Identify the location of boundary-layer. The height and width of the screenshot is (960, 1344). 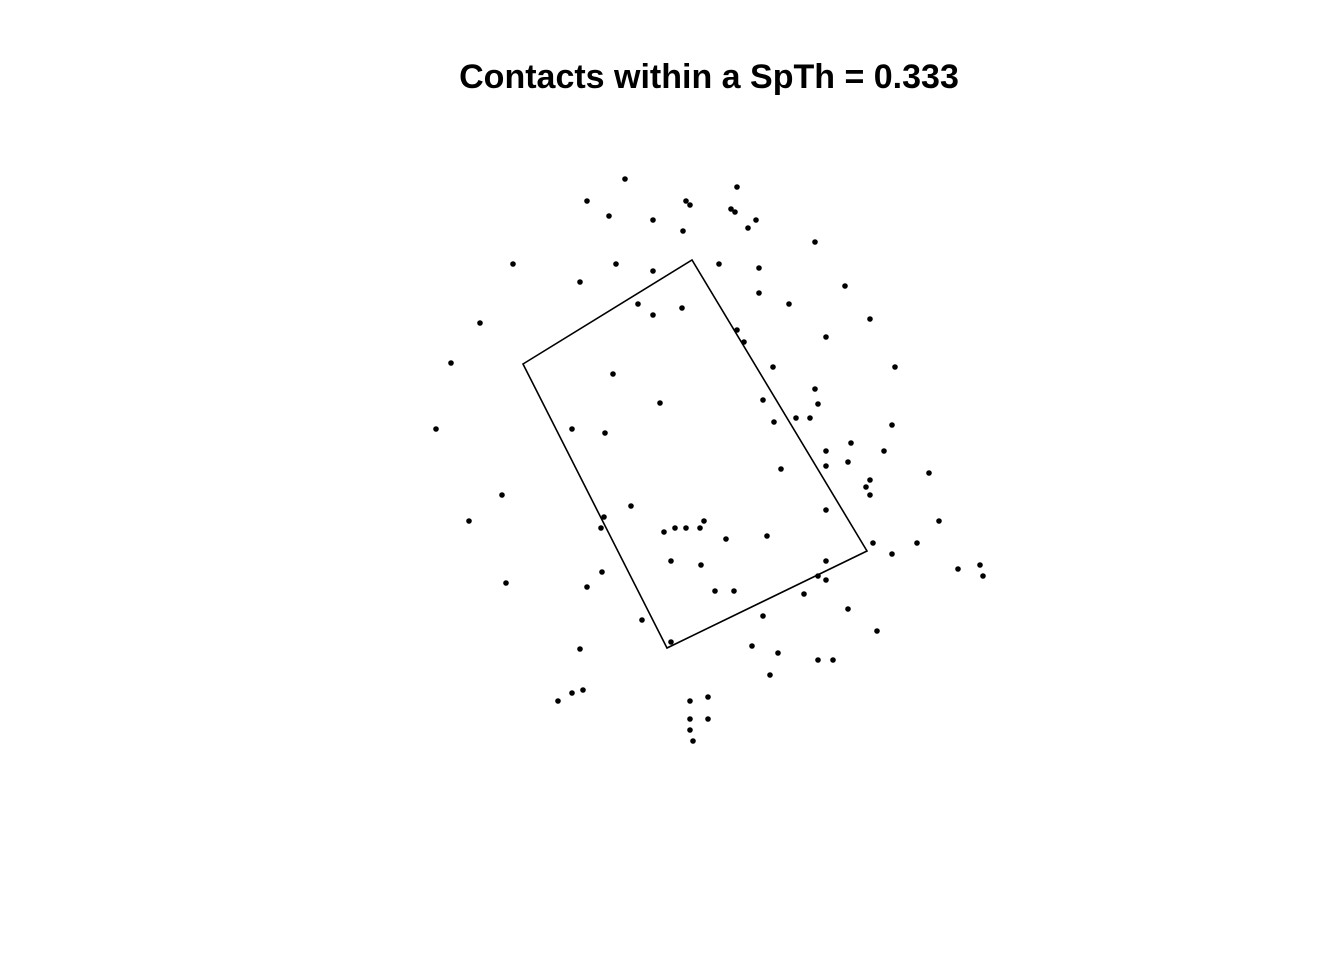
(695, 454).